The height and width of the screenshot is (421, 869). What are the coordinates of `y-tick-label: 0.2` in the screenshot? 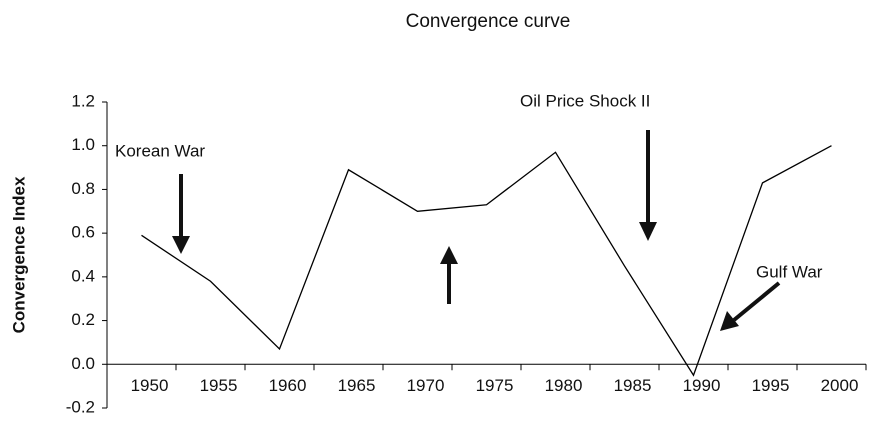 It's located at (83, 319).